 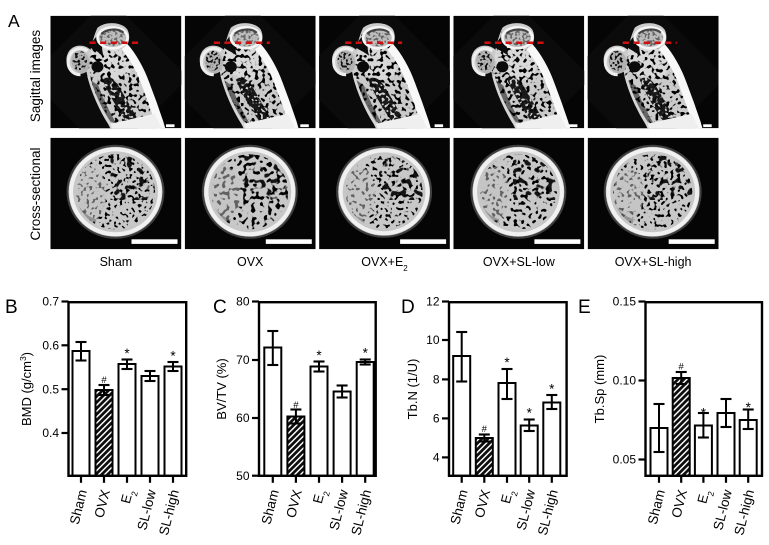 What do you see at coordinates (35, 76) in the screenshot?
I see `svg-text: Sagittal images` at bounding box center [35, 76].